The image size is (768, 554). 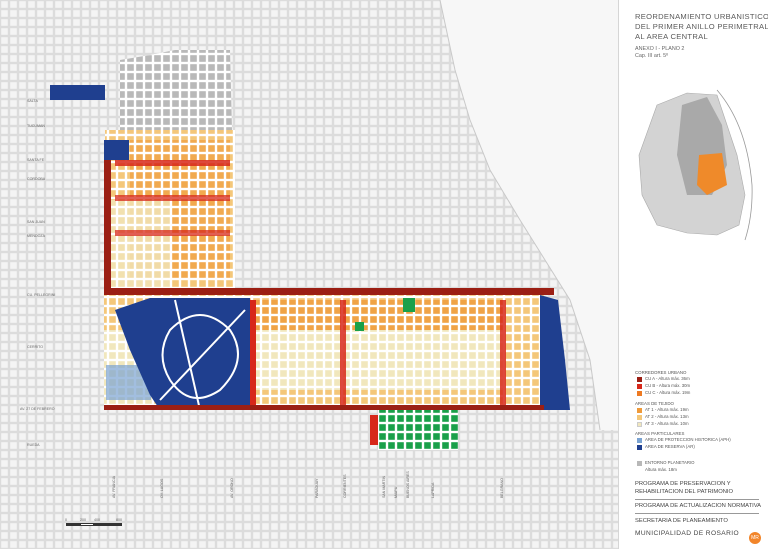 I want to click on municipality-logo: MR, so click(x=755, y=538).